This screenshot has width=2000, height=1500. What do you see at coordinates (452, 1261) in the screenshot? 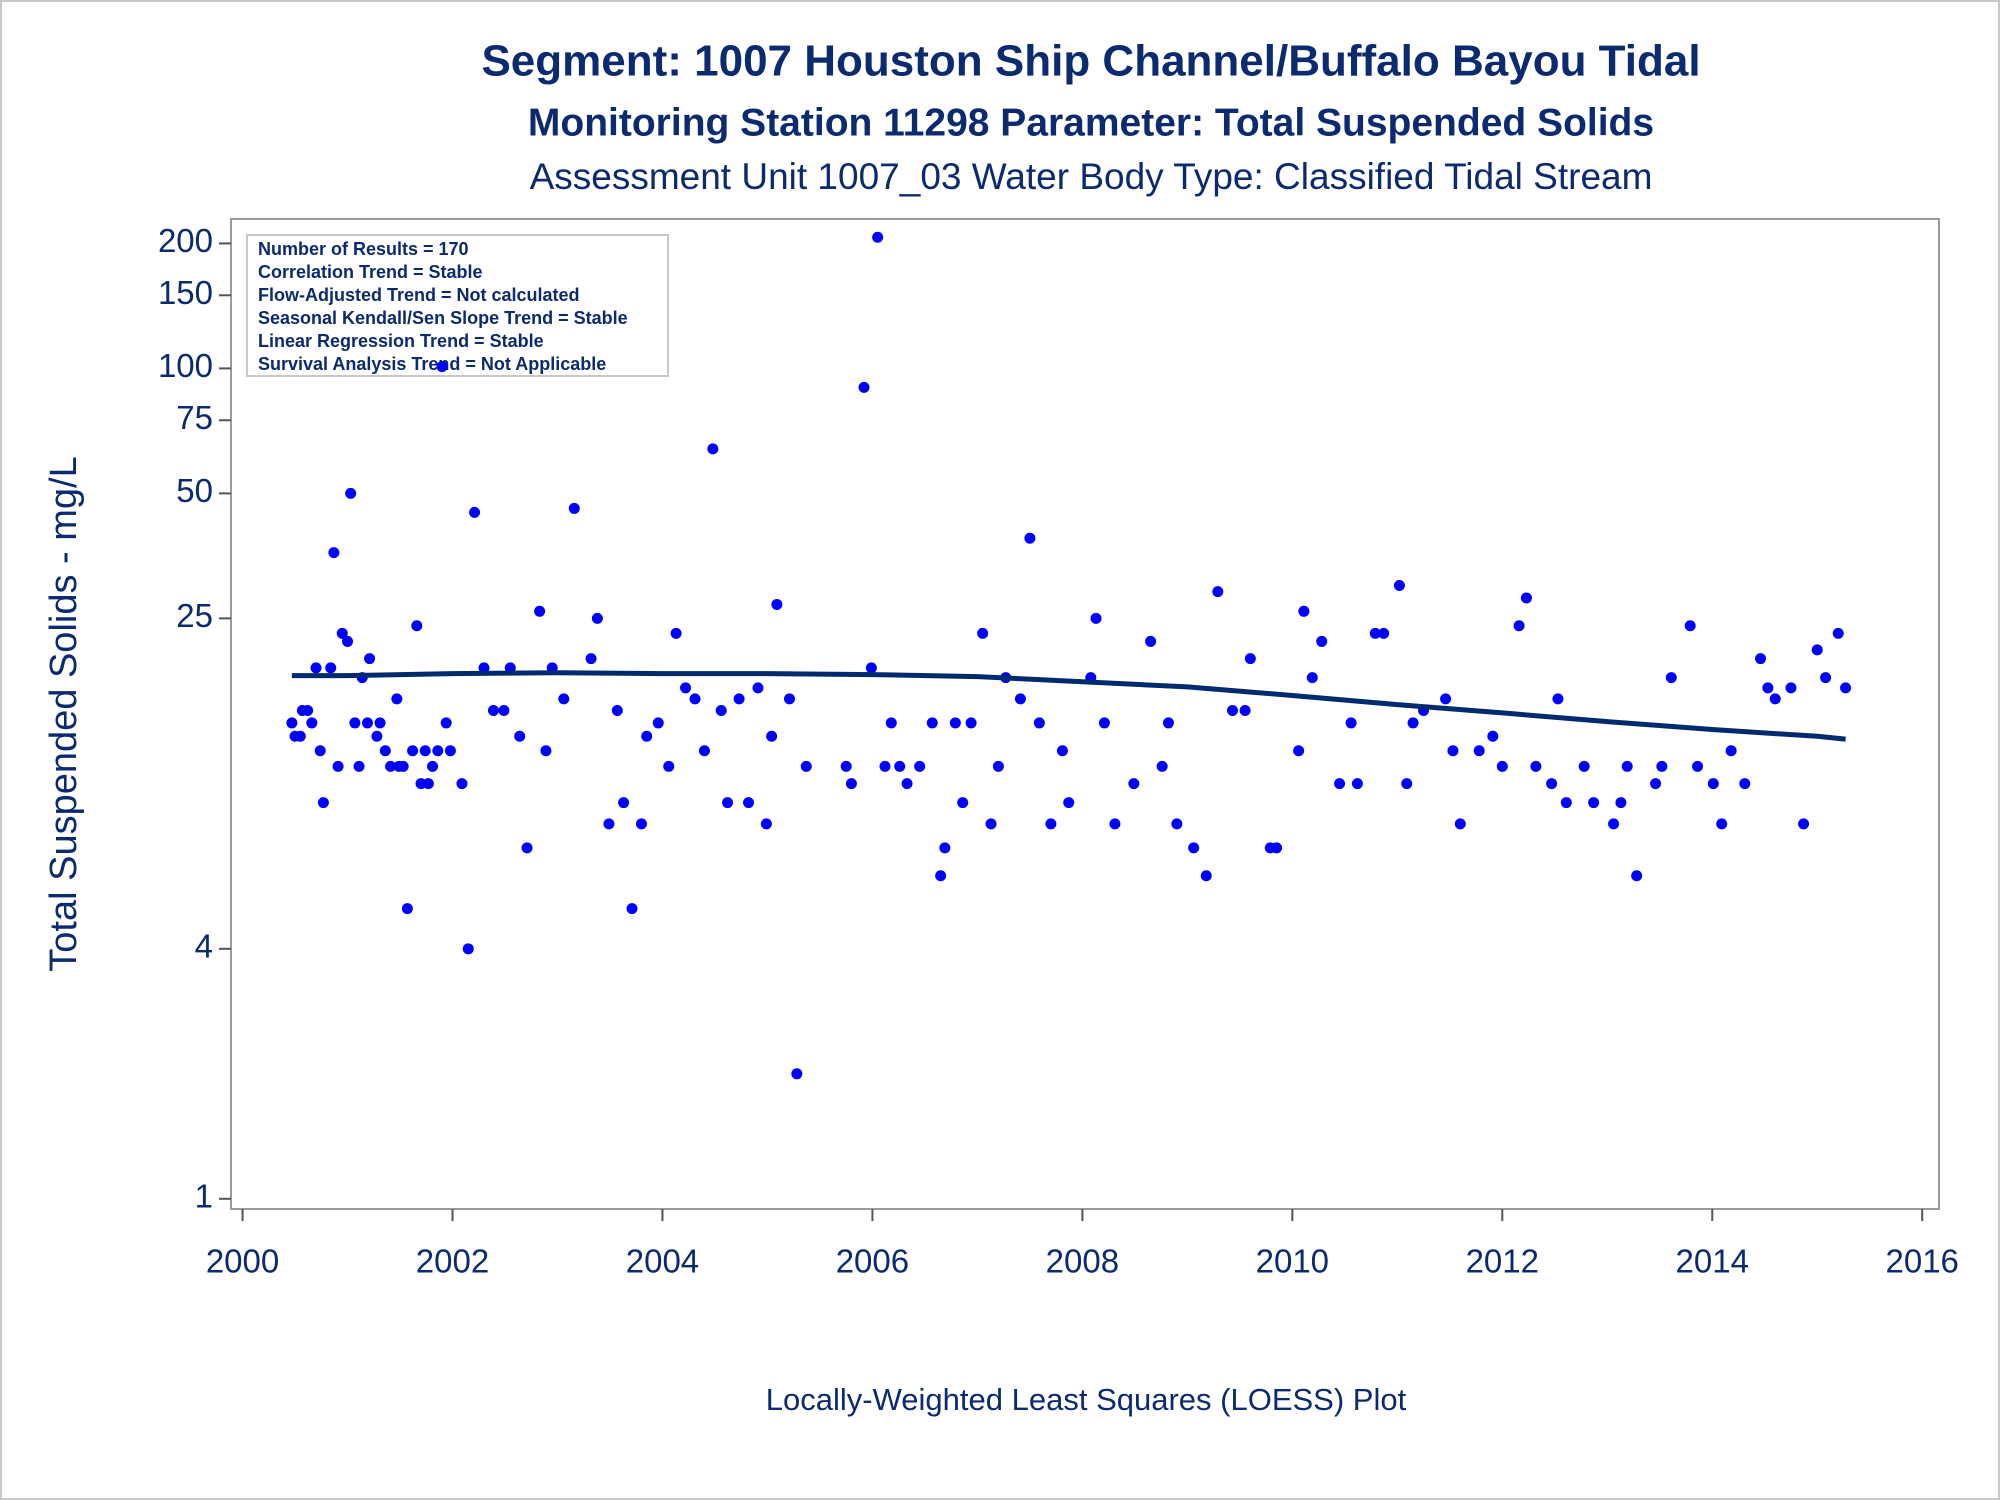
I see `x-tick-label: 2002` at bounding box center [452, 1261].